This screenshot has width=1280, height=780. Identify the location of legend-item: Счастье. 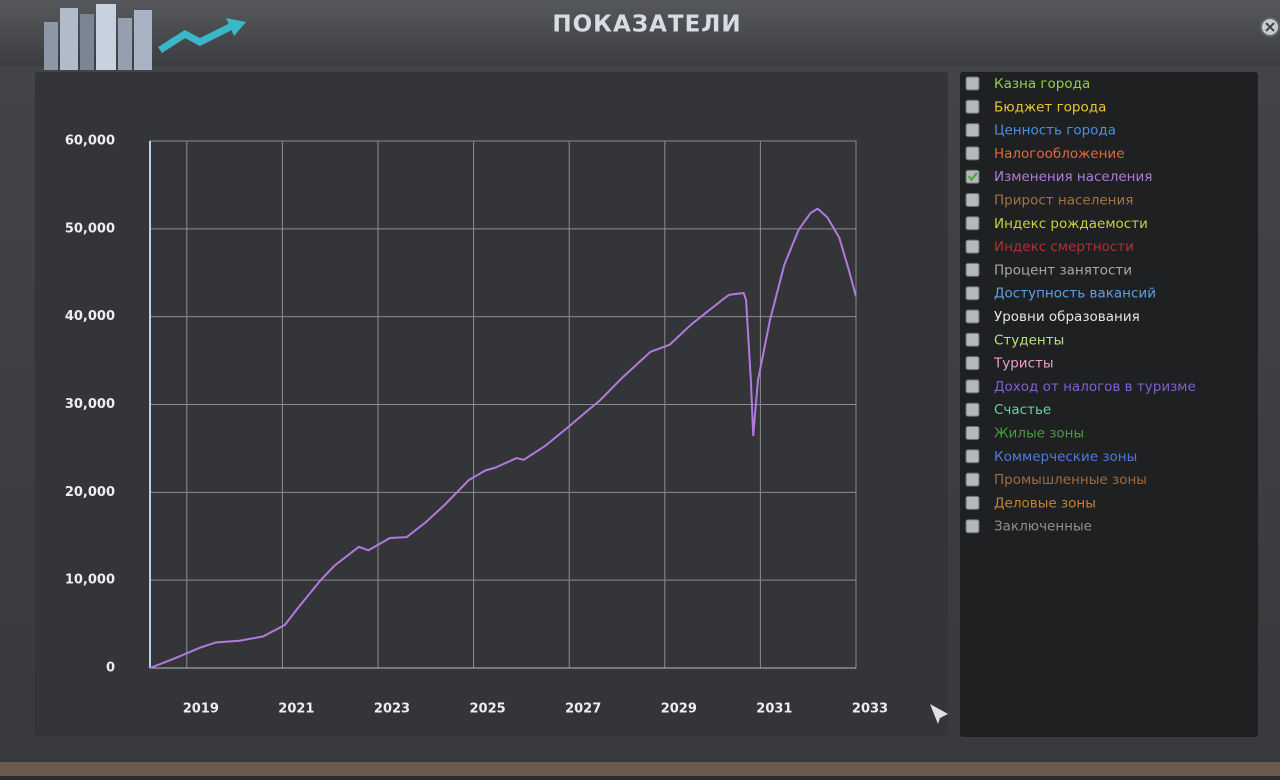
(1008, 410).